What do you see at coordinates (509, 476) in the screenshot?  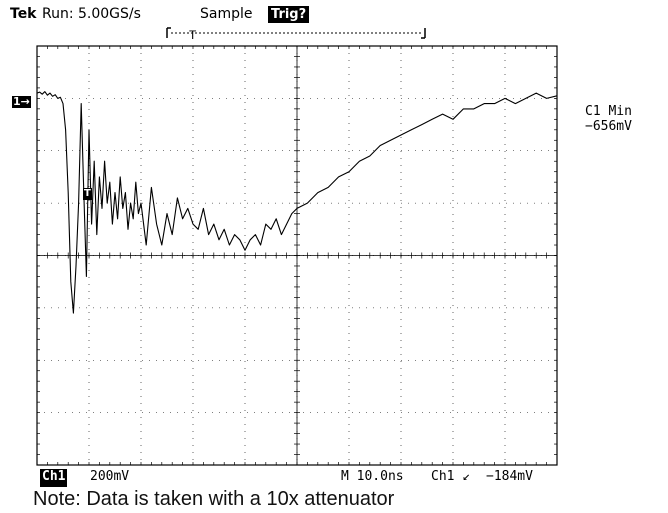 I see `trigger-level: −184mV` at bounding box center [509, 476].